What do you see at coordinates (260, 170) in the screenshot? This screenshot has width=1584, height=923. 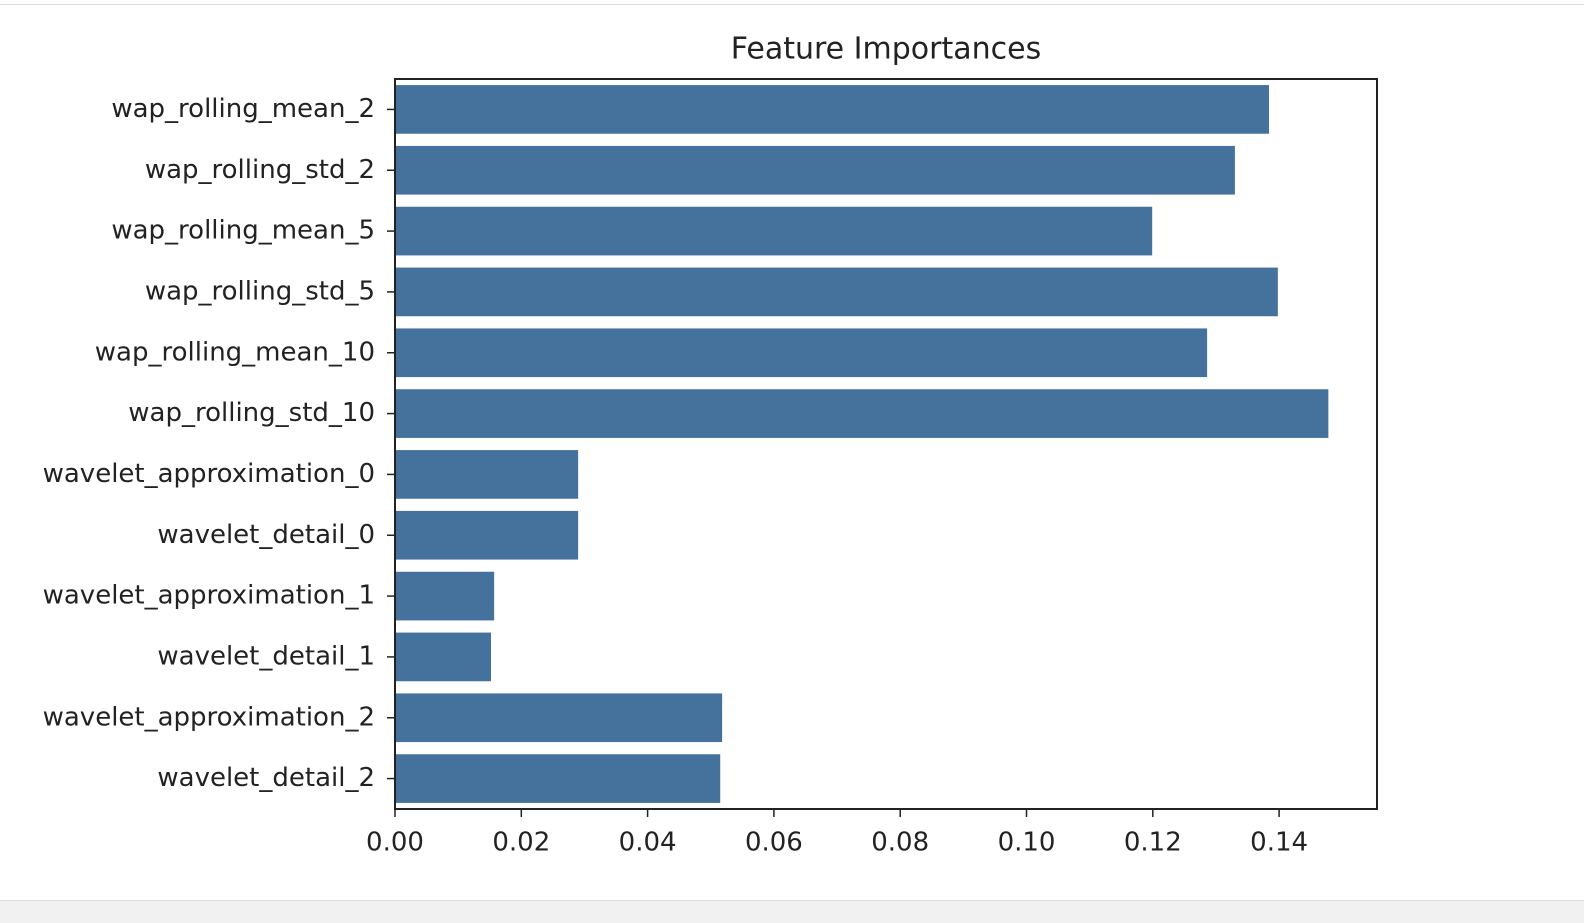 I see `y-tick-label: wap_rolling_std_2` at bounding box center [260, 170].